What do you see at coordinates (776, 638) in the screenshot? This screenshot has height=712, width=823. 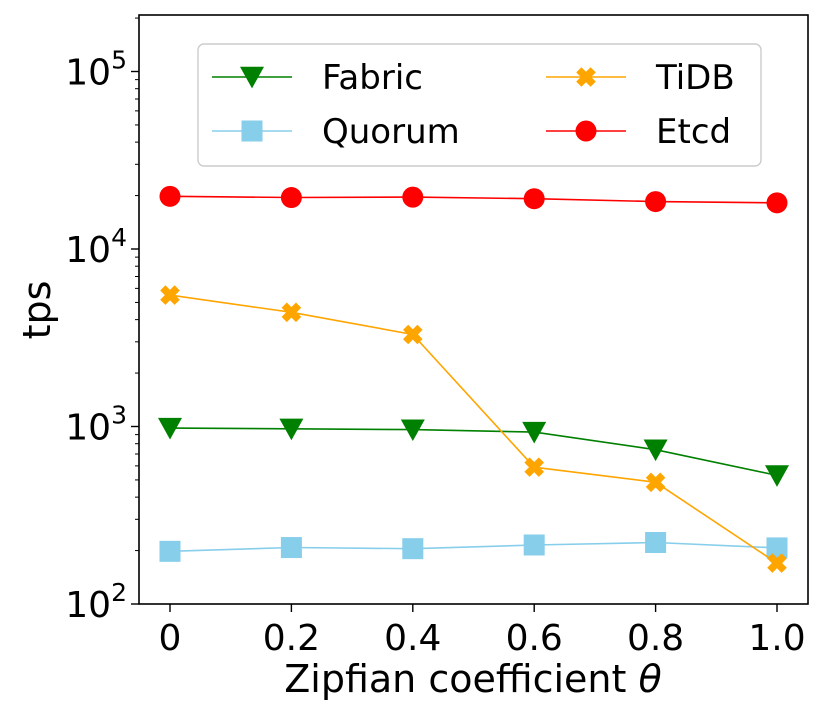 I see `x-tick-label: 1.0` at bounding box center [776, 638].